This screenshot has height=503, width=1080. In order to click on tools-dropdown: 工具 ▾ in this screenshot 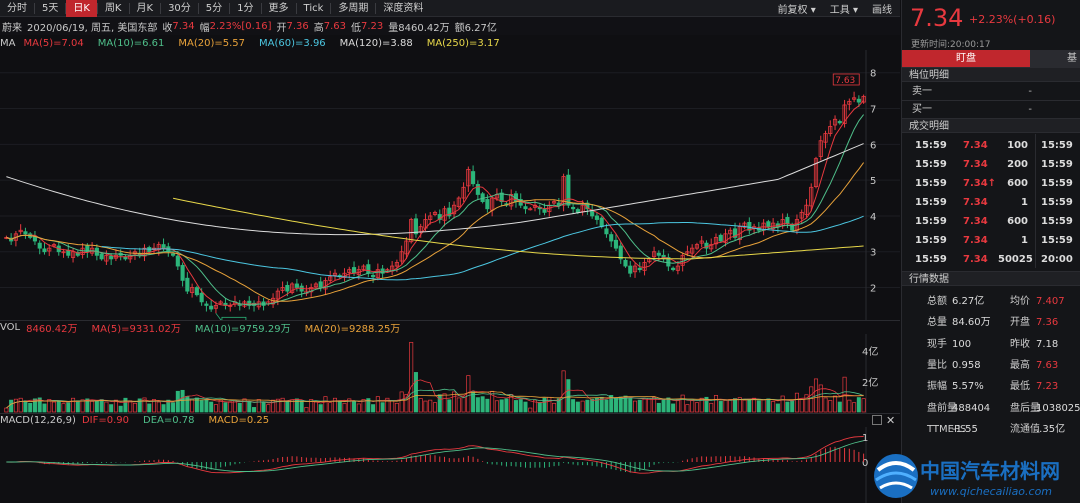, I will do `click(843, 10)`.